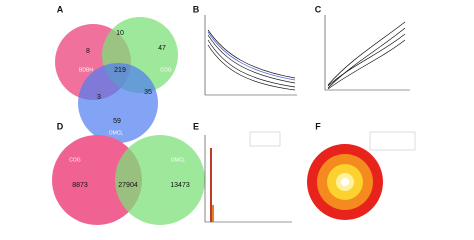 The width and height of the screenshot is (474, 240). Describe the element at coordinates (88, 51) in the screenshot. I see `count: 8` at that location.